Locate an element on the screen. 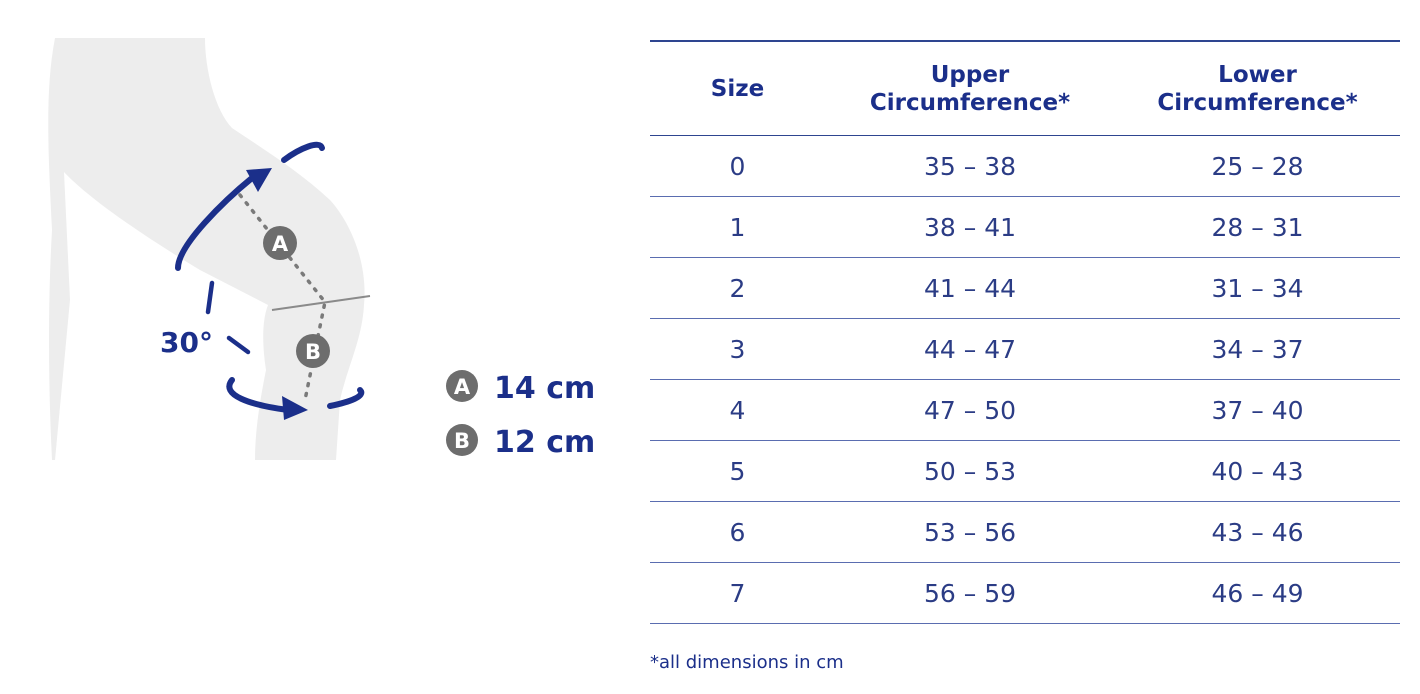 Image resolution: width=1420 pixels, height=694 pixels. point-b-marker is located at coordinates (313, 351).